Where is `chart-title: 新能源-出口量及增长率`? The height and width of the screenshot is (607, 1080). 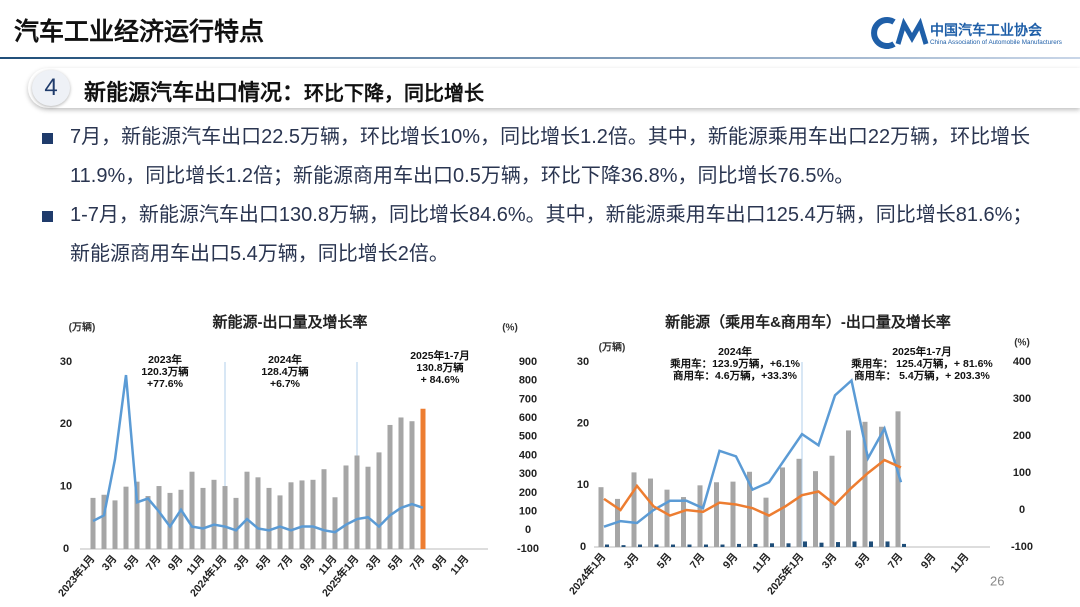
chart-title: 新能源-出口量及增长率 is located at coordinates (290, 322).